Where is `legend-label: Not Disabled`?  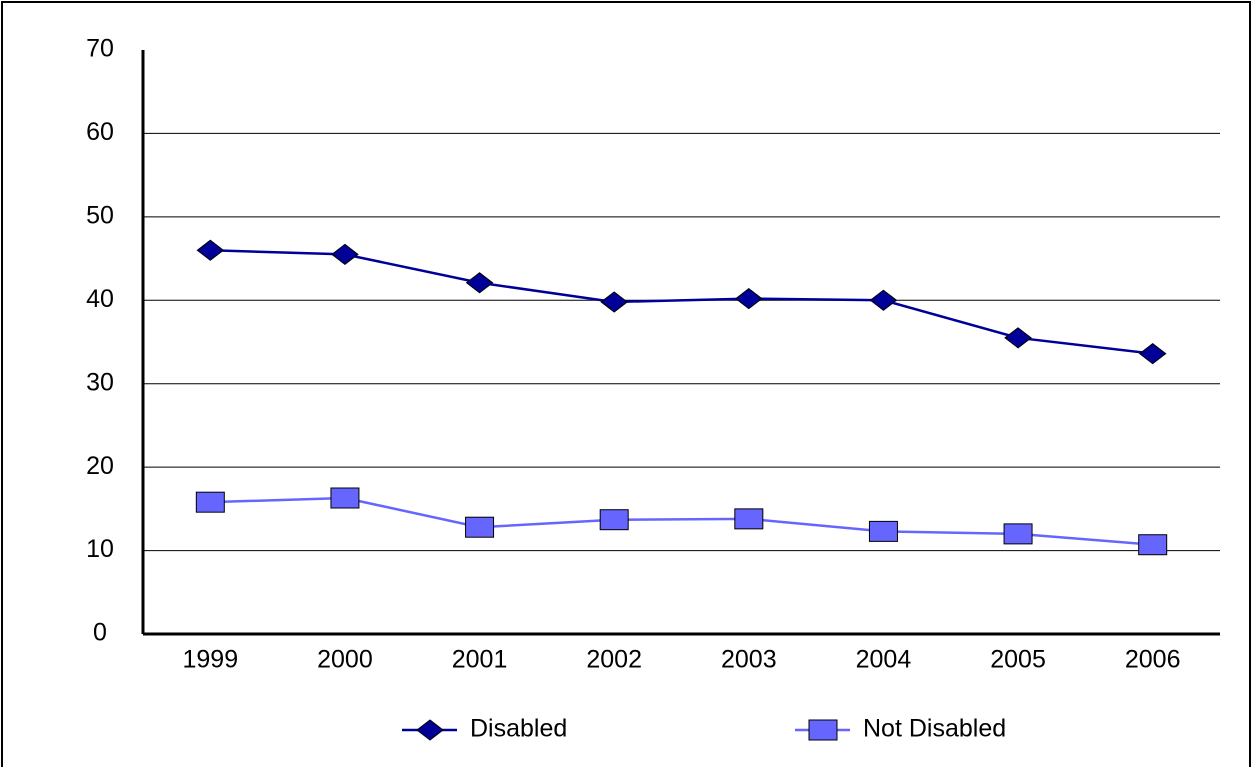
legend-label: Not Disabled is located at coordinates (934, 729).